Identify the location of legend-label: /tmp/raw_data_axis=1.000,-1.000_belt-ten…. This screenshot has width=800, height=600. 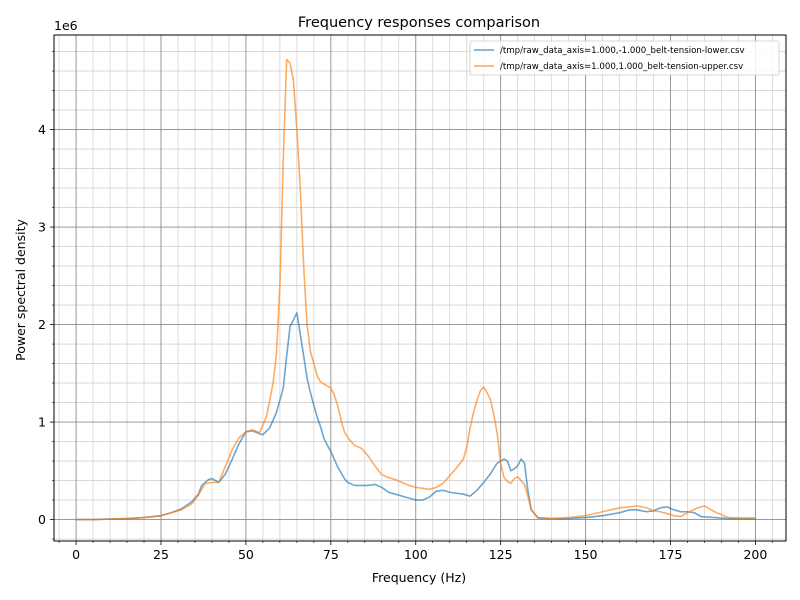
(622, 51).